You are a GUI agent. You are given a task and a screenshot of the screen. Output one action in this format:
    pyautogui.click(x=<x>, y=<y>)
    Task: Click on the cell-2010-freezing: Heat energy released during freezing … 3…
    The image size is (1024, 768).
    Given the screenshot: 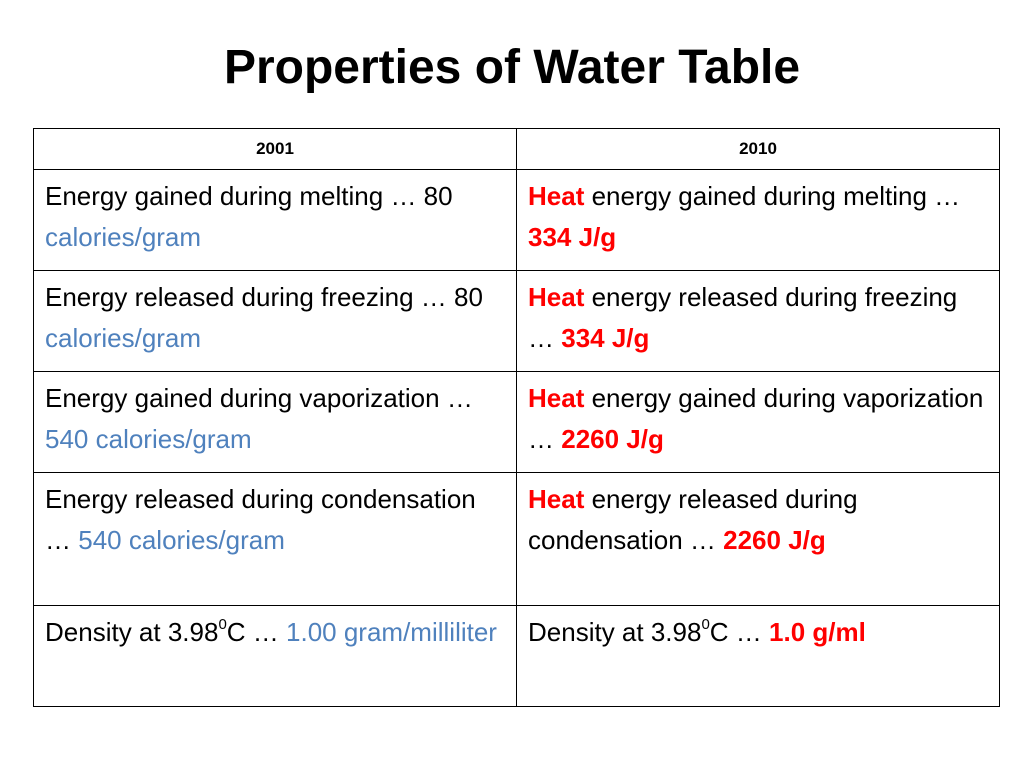 What is the action you would take?
    pyautogui.click(x=758, y=321)
    